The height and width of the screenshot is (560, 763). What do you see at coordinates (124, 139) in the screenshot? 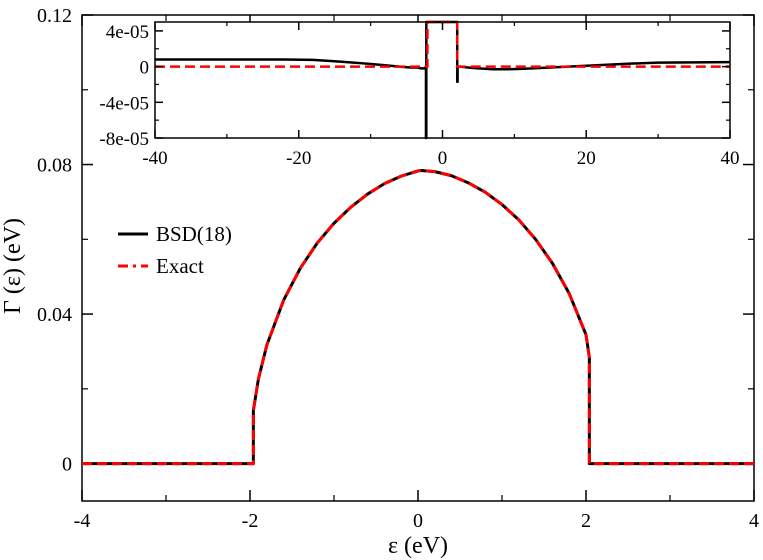
I see `inset-y-tick-label: -8e-05` at bounding box center [124, 139].